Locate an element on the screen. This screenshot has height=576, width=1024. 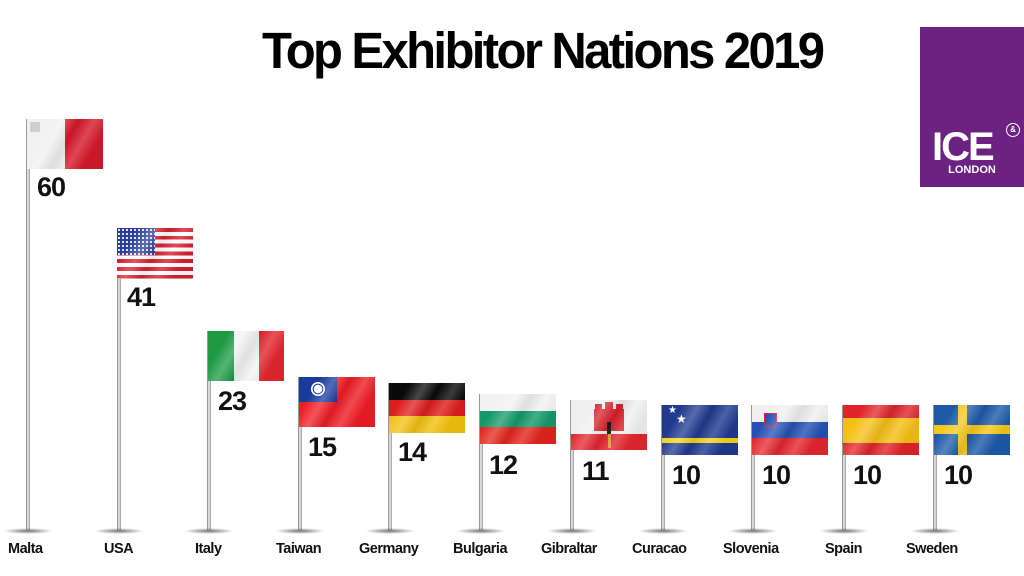
bar-value: 60 is located at coordinates (51, 187).